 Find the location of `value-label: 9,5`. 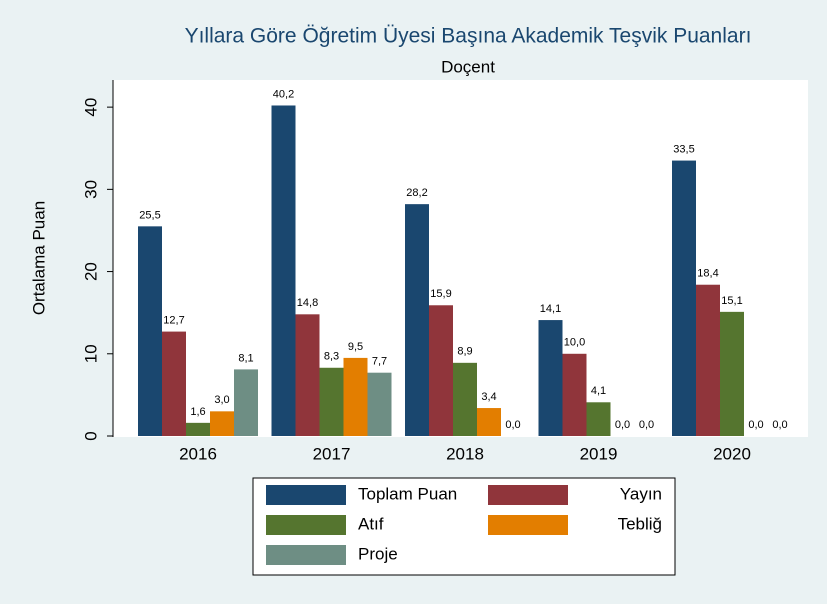

value-label: 9,5 is located at coordinates (355, 347).